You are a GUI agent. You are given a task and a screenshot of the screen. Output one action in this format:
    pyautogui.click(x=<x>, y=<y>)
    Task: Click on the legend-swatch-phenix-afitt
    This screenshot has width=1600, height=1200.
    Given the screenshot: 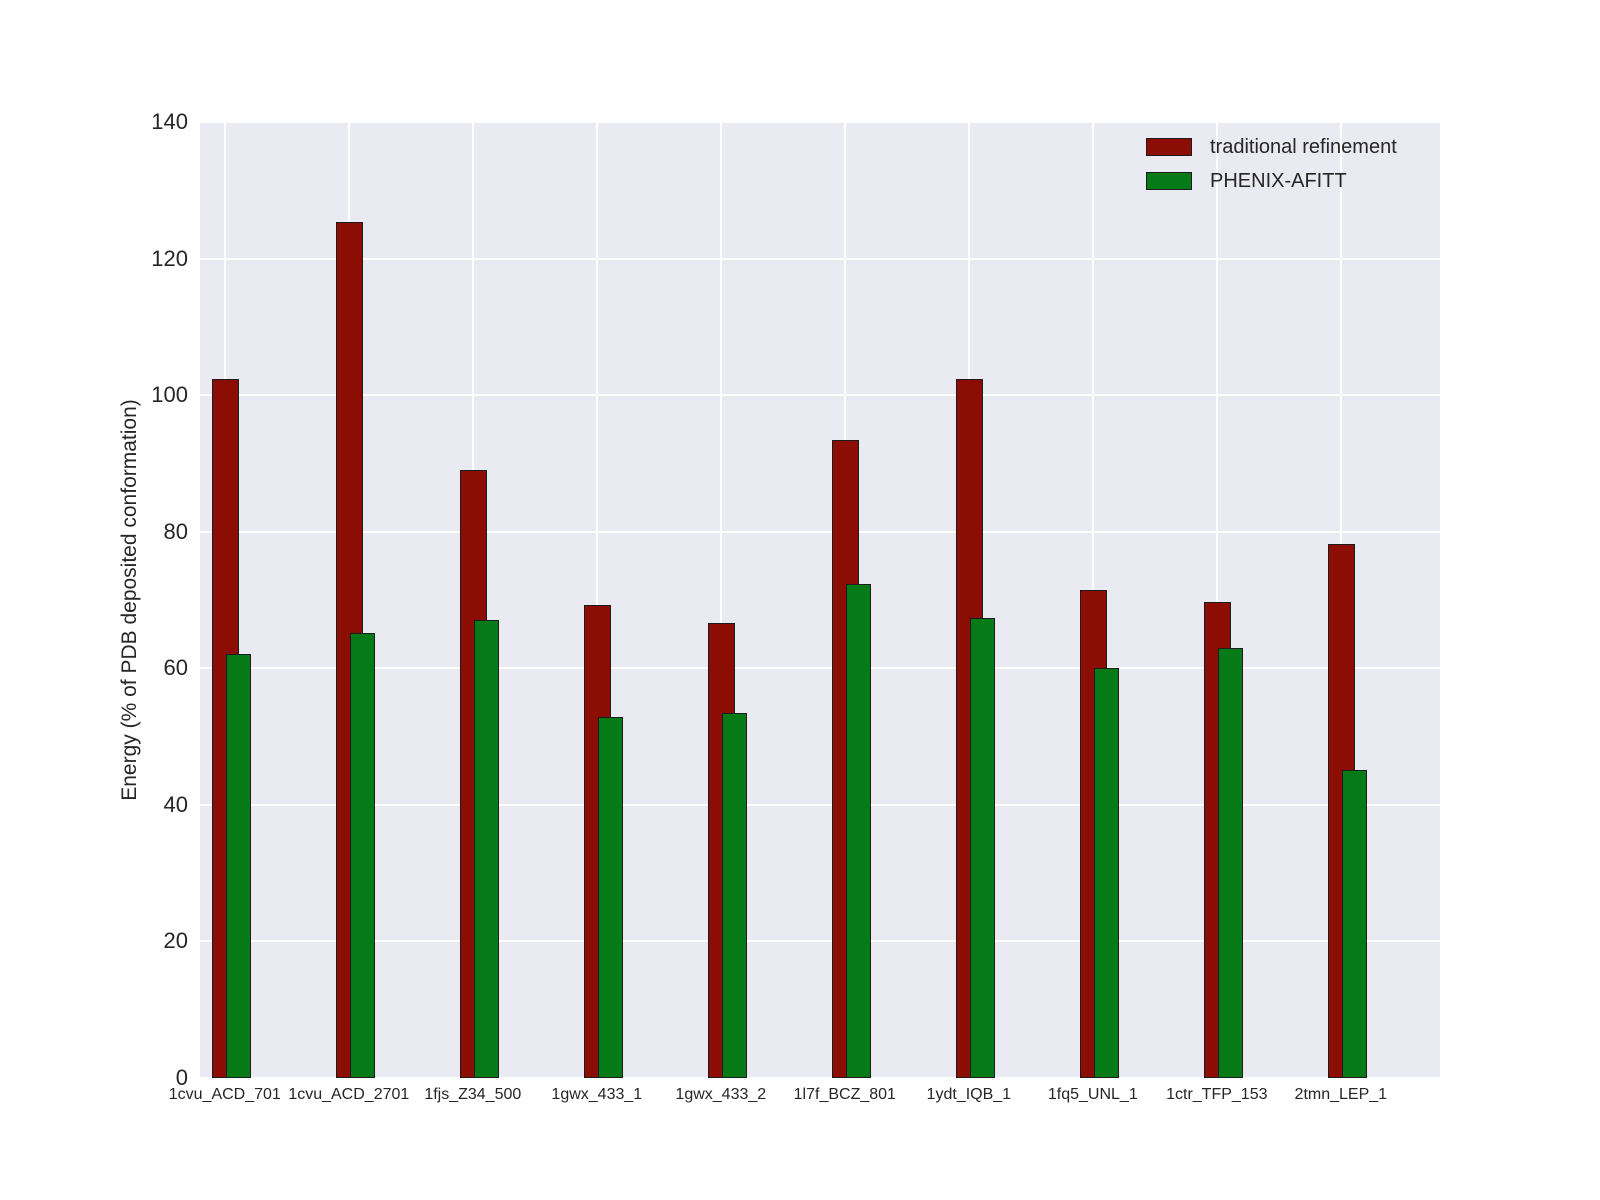 What is the action you would take?
    pyautogui.click(x=1169, y=181)
    